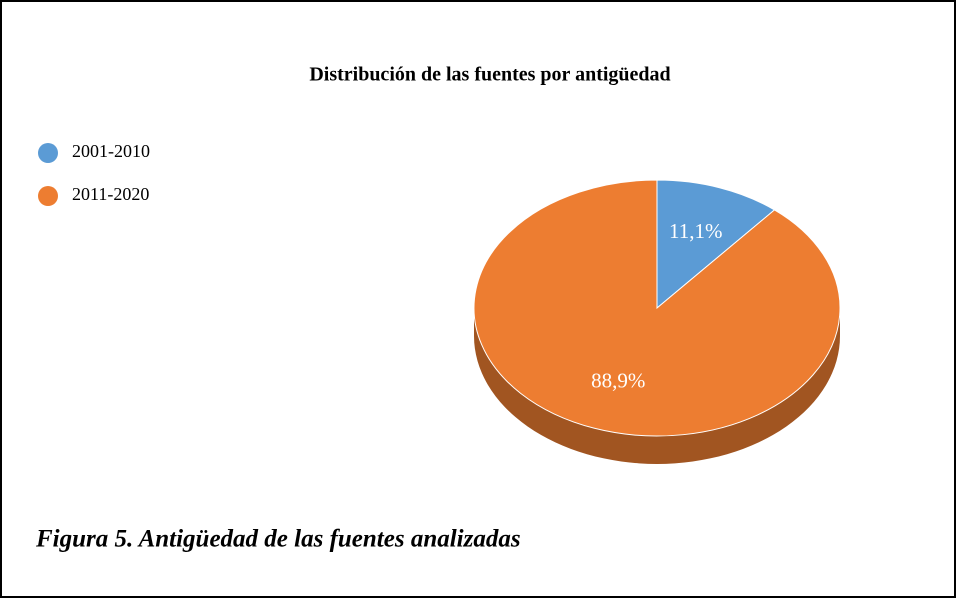 This screenshot has width=956, height=598. Describe the element at coordinates (657, 386) in the screenshot. I see `pie-side` at that location.